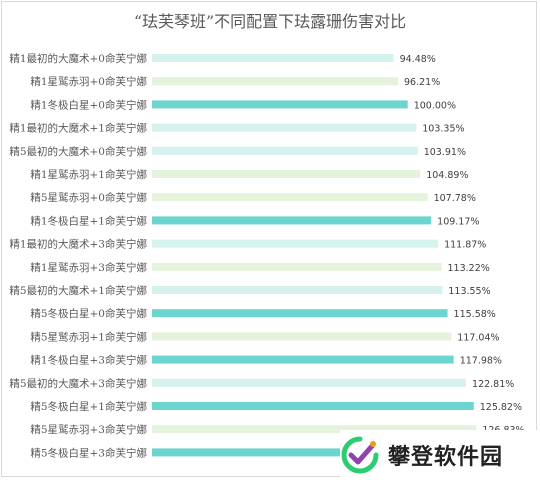 This screenshot has width=540, height=480. What do you see at coordinates (88, 336) in the screenshot?
I see `category-label: 精5星鹫赤羽+1命芙宁娜` at bounding box center [88, 336].